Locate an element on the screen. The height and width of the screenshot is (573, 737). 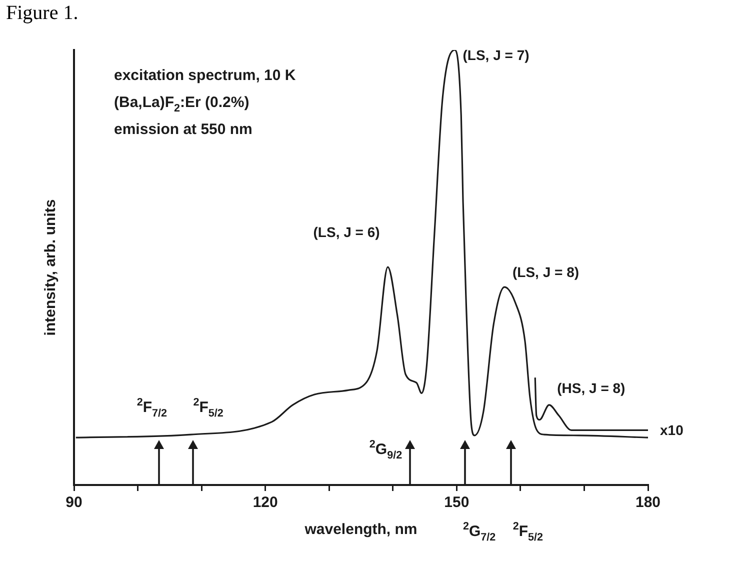
x-axis-title: wavelength, nm is located at coordinates (361, 529).